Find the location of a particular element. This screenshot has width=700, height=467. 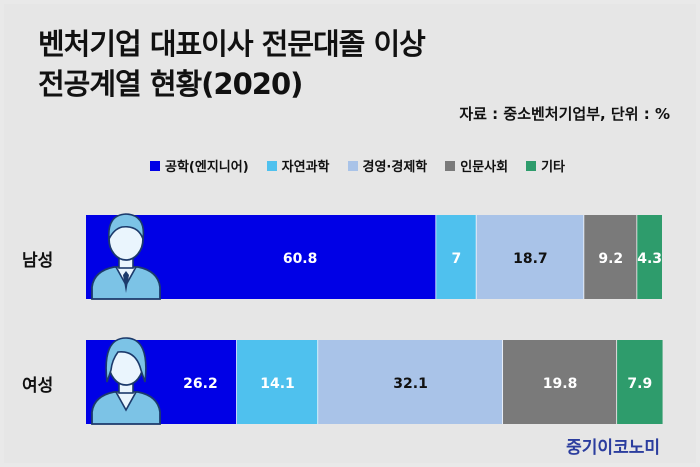

data-label: 7.9 is located at coordinates (639, 384).